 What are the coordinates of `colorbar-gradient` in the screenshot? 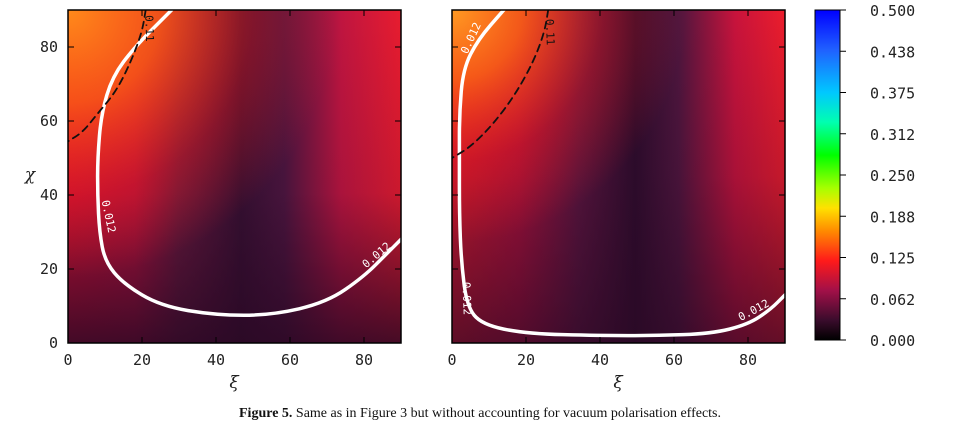 It's located at (827, 175).